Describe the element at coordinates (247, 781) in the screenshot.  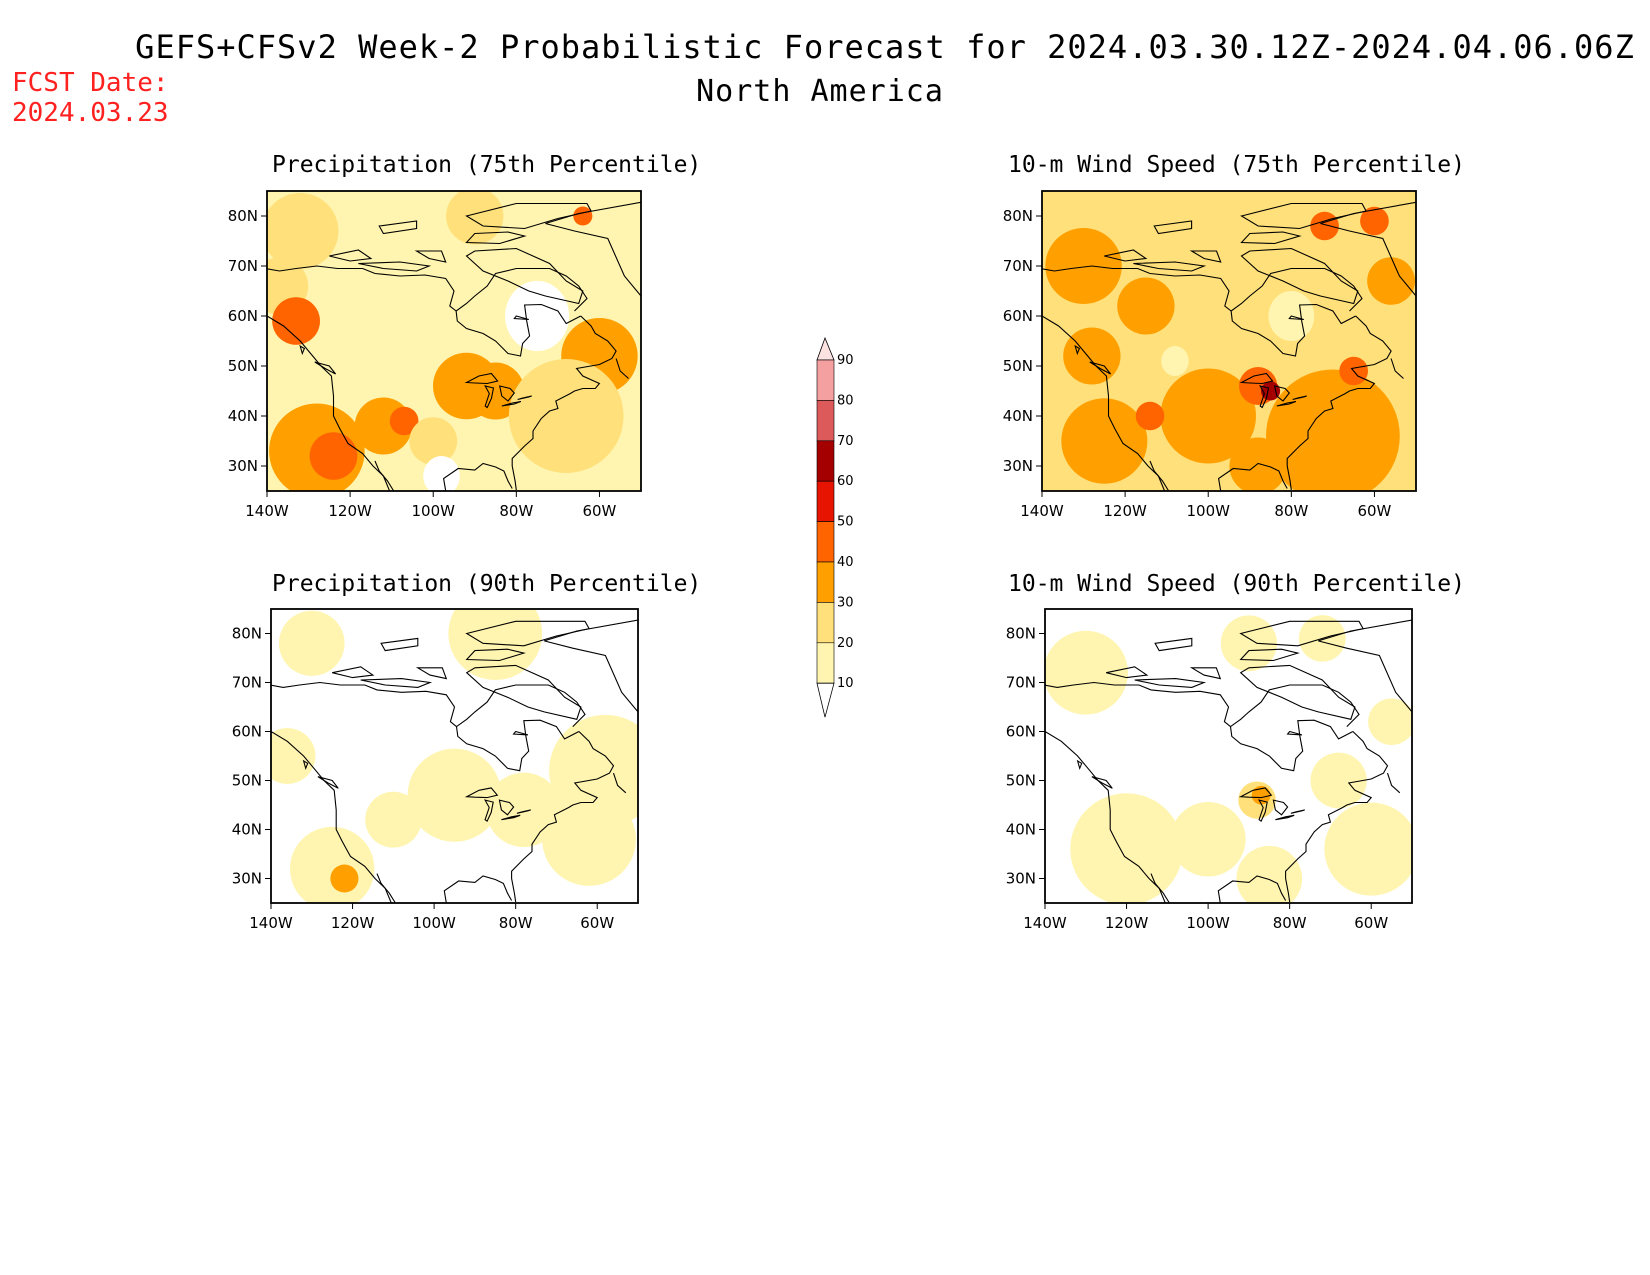
I see `y-tick-label: 50N` at that location.